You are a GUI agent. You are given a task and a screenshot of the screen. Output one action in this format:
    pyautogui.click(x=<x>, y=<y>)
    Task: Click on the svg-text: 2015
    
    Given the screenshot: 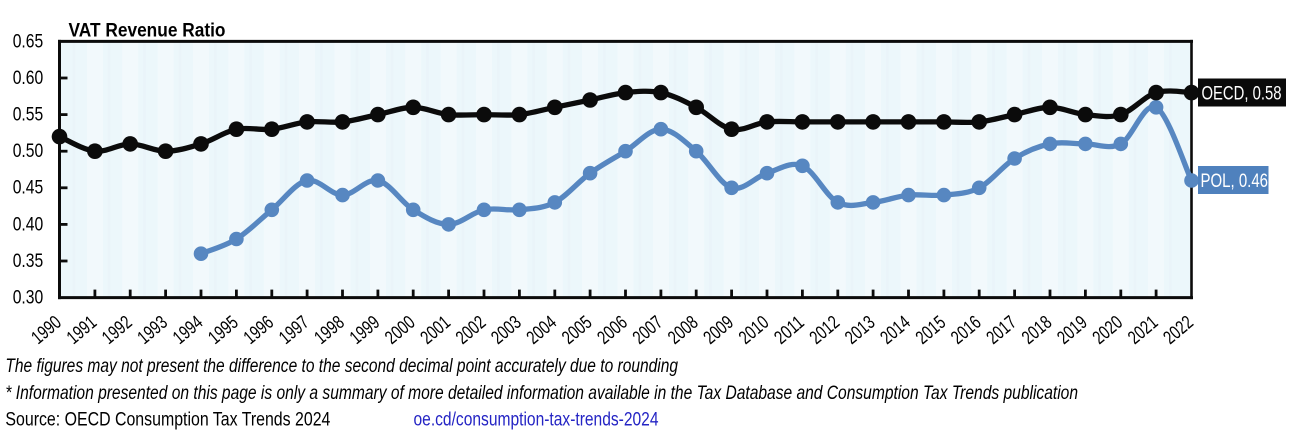 What is the action you would take?
    pyautogui.click(x=931, y=330)
    